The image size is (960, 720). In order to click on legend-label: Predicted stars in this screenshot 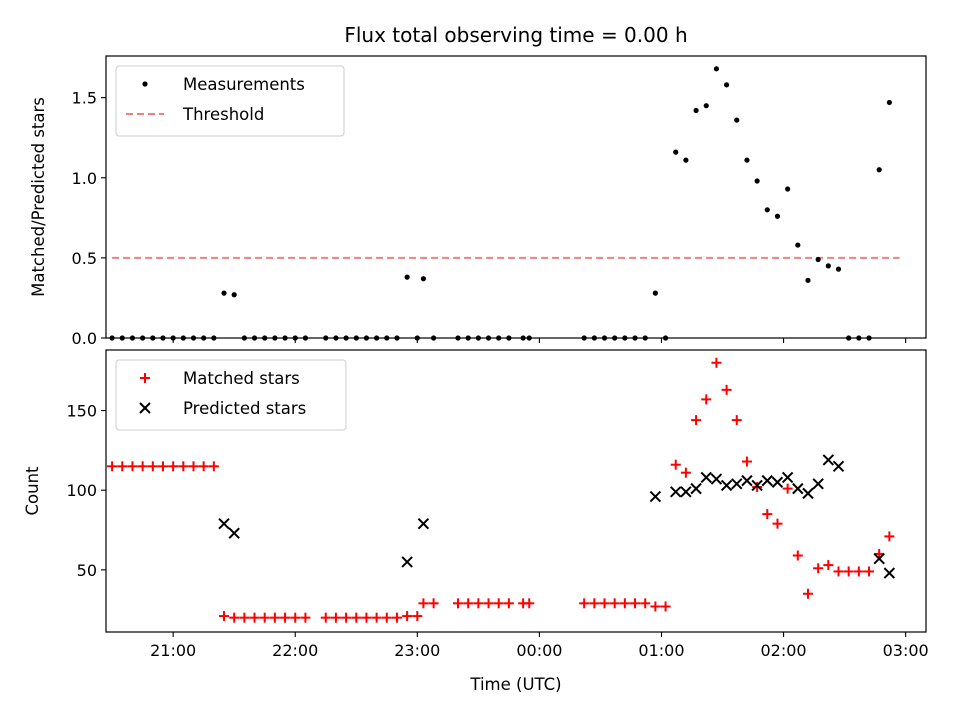, I will do `click(244, 408)`.